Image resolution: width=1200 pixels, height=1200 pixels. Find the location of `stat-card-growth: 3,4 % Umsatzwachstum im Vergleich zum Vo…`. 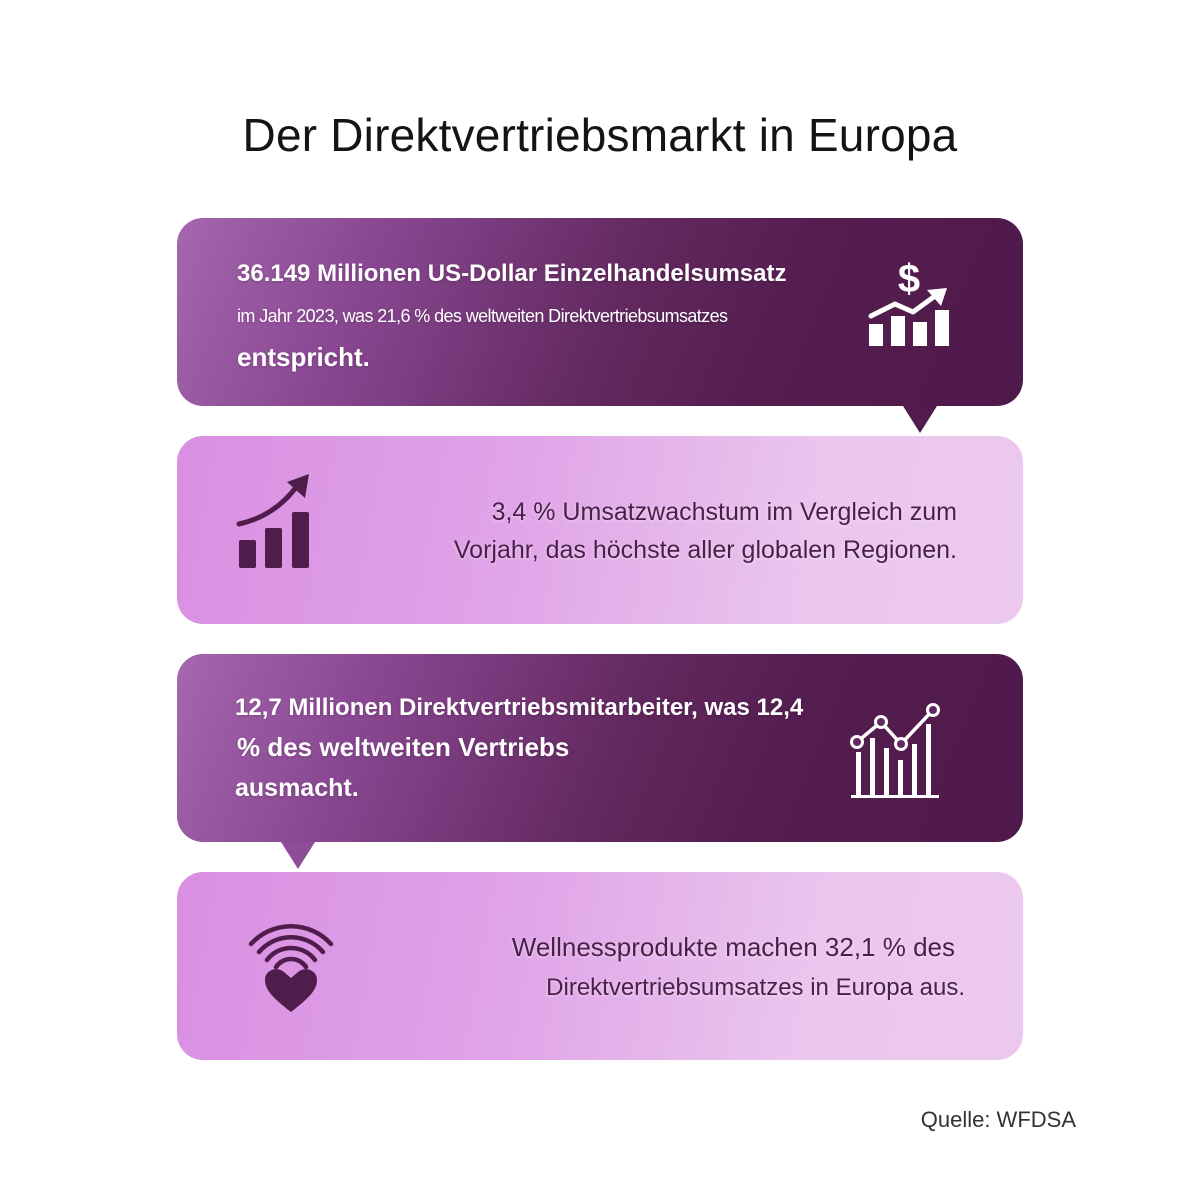

stat-card-growth: 3,4 % Umsatzwachstum im Vergleich zum Vo… is located at coordinates (600, 530).